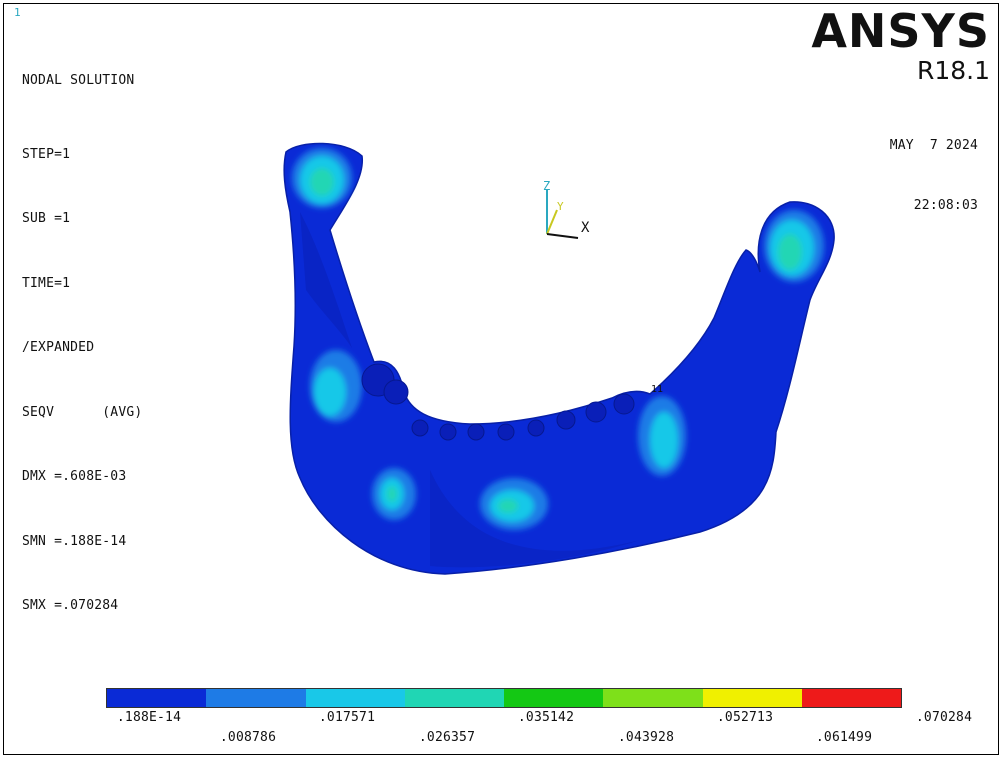  Describe the element at coordinates (560, 206) in the screenshot. I see `triad-y-label: Y` at that location.